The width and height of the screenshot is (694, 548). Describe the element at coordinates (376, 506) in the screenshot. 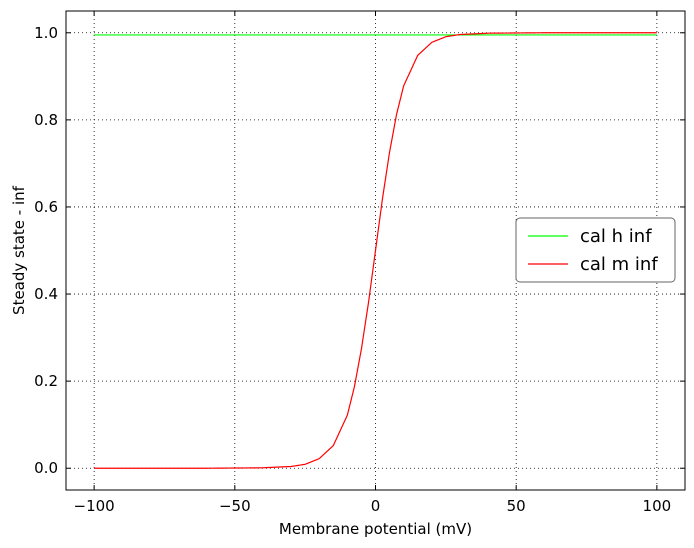

I see `x-tick-label: 0` at that location.